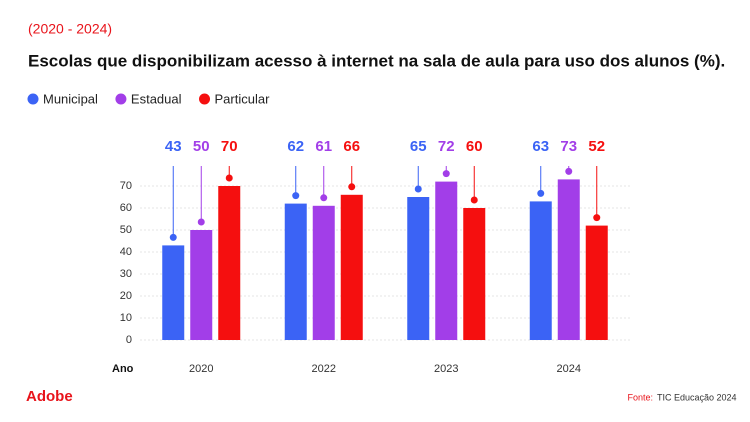 Image resolution: width=750 pixels, height=422 pixels. Describe the element at coordinates (129, 340) in the screenshot. I see `y-tick-label: 0` at that location.